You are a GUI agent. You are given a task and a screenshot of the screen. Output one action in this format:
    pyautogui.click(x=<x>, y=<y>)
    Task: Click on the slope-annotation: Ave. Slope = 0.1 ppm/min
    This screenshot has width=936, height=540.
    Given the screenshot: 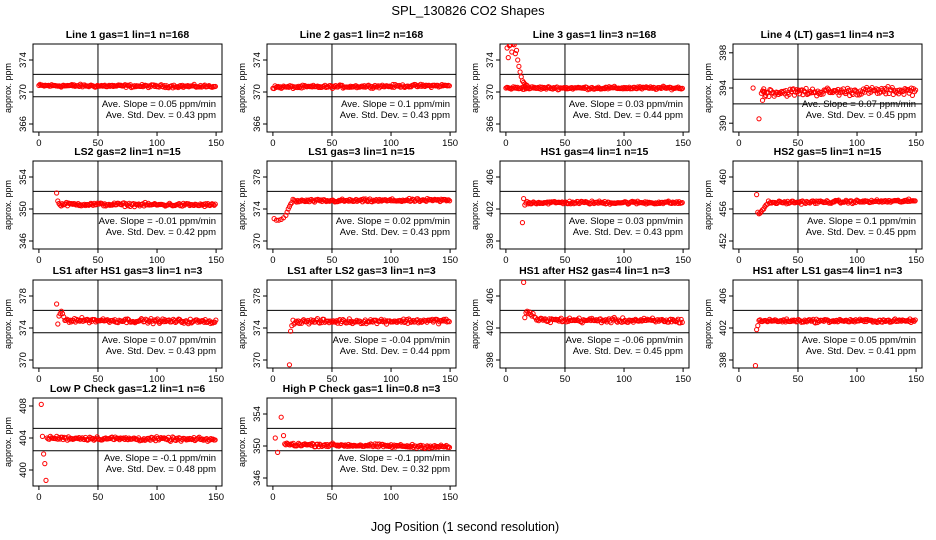 What is the action you would take?
    pyautogui.click(x=861, y=221)
    